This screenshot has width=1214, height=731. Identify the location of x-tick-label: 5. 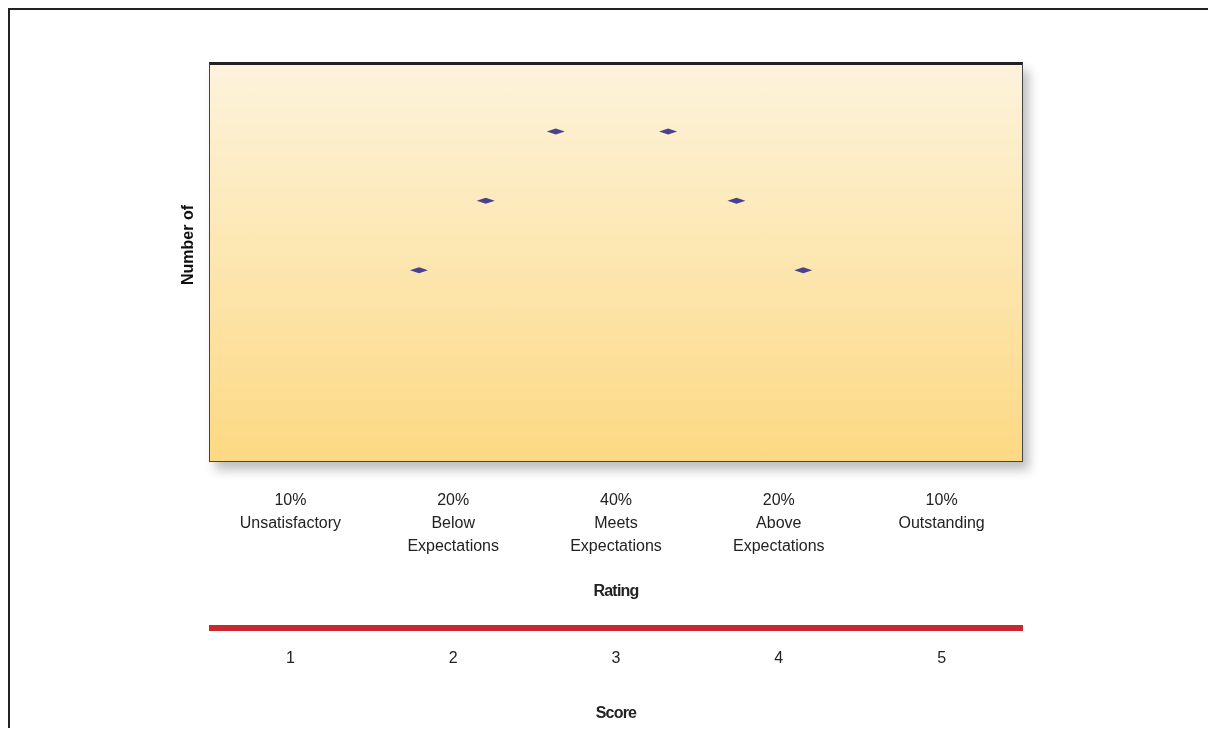
(942, 658).